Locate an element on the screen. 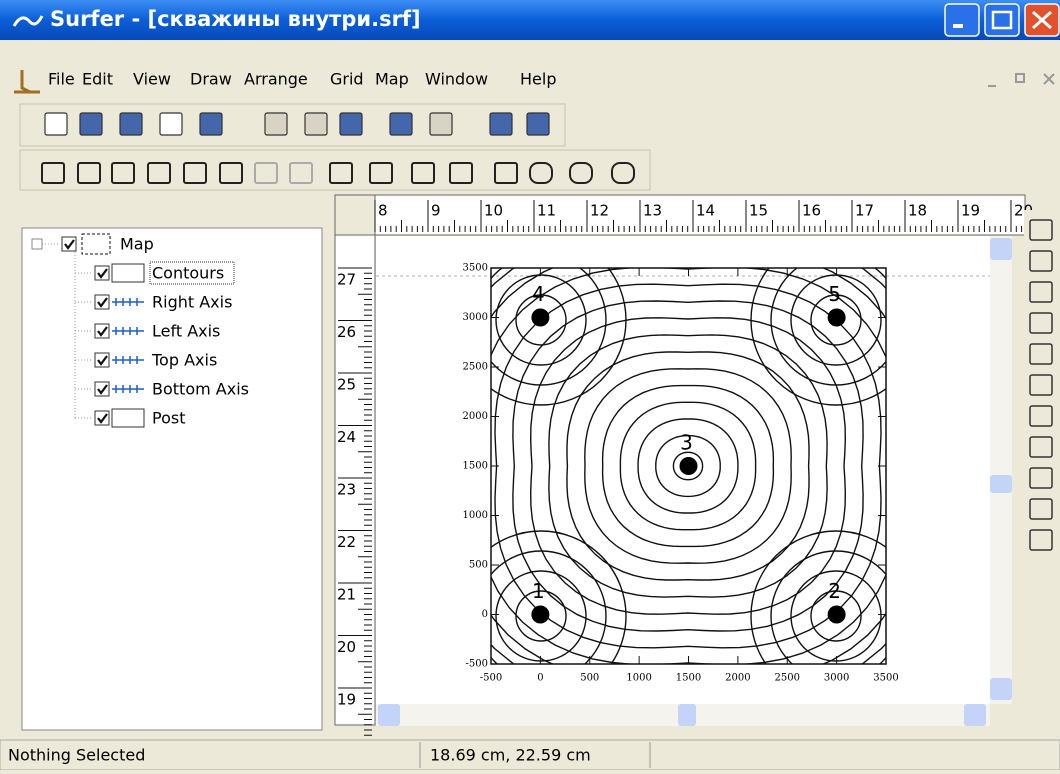  ruler-label: 10 is located at coordinates (493, 211).